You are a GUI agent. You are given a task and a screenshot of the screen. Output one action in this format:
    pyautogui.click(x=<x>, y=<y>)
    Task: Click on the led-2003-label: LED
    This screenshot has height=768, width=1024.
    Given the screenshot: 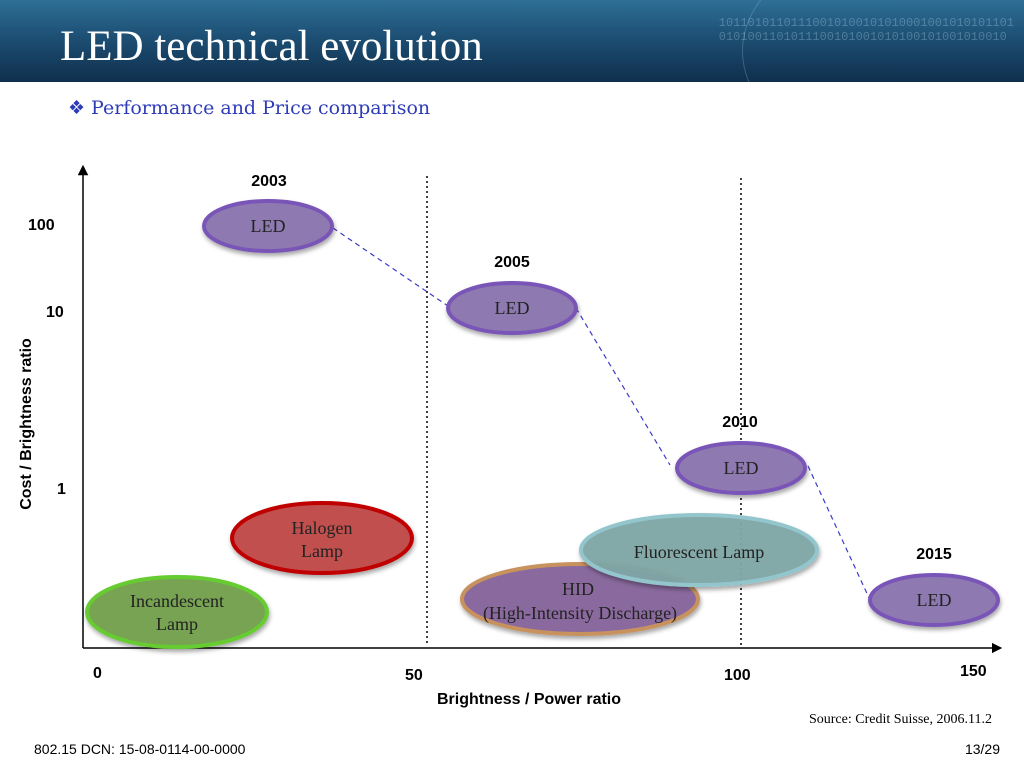 What is the action you would take?
    pyautogui.click(x=268, y=226)
    